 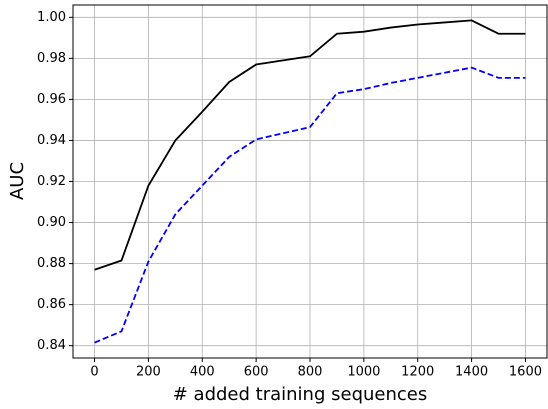 I want to click on y-tick-label: 0.96, so click(x=51, y=99).